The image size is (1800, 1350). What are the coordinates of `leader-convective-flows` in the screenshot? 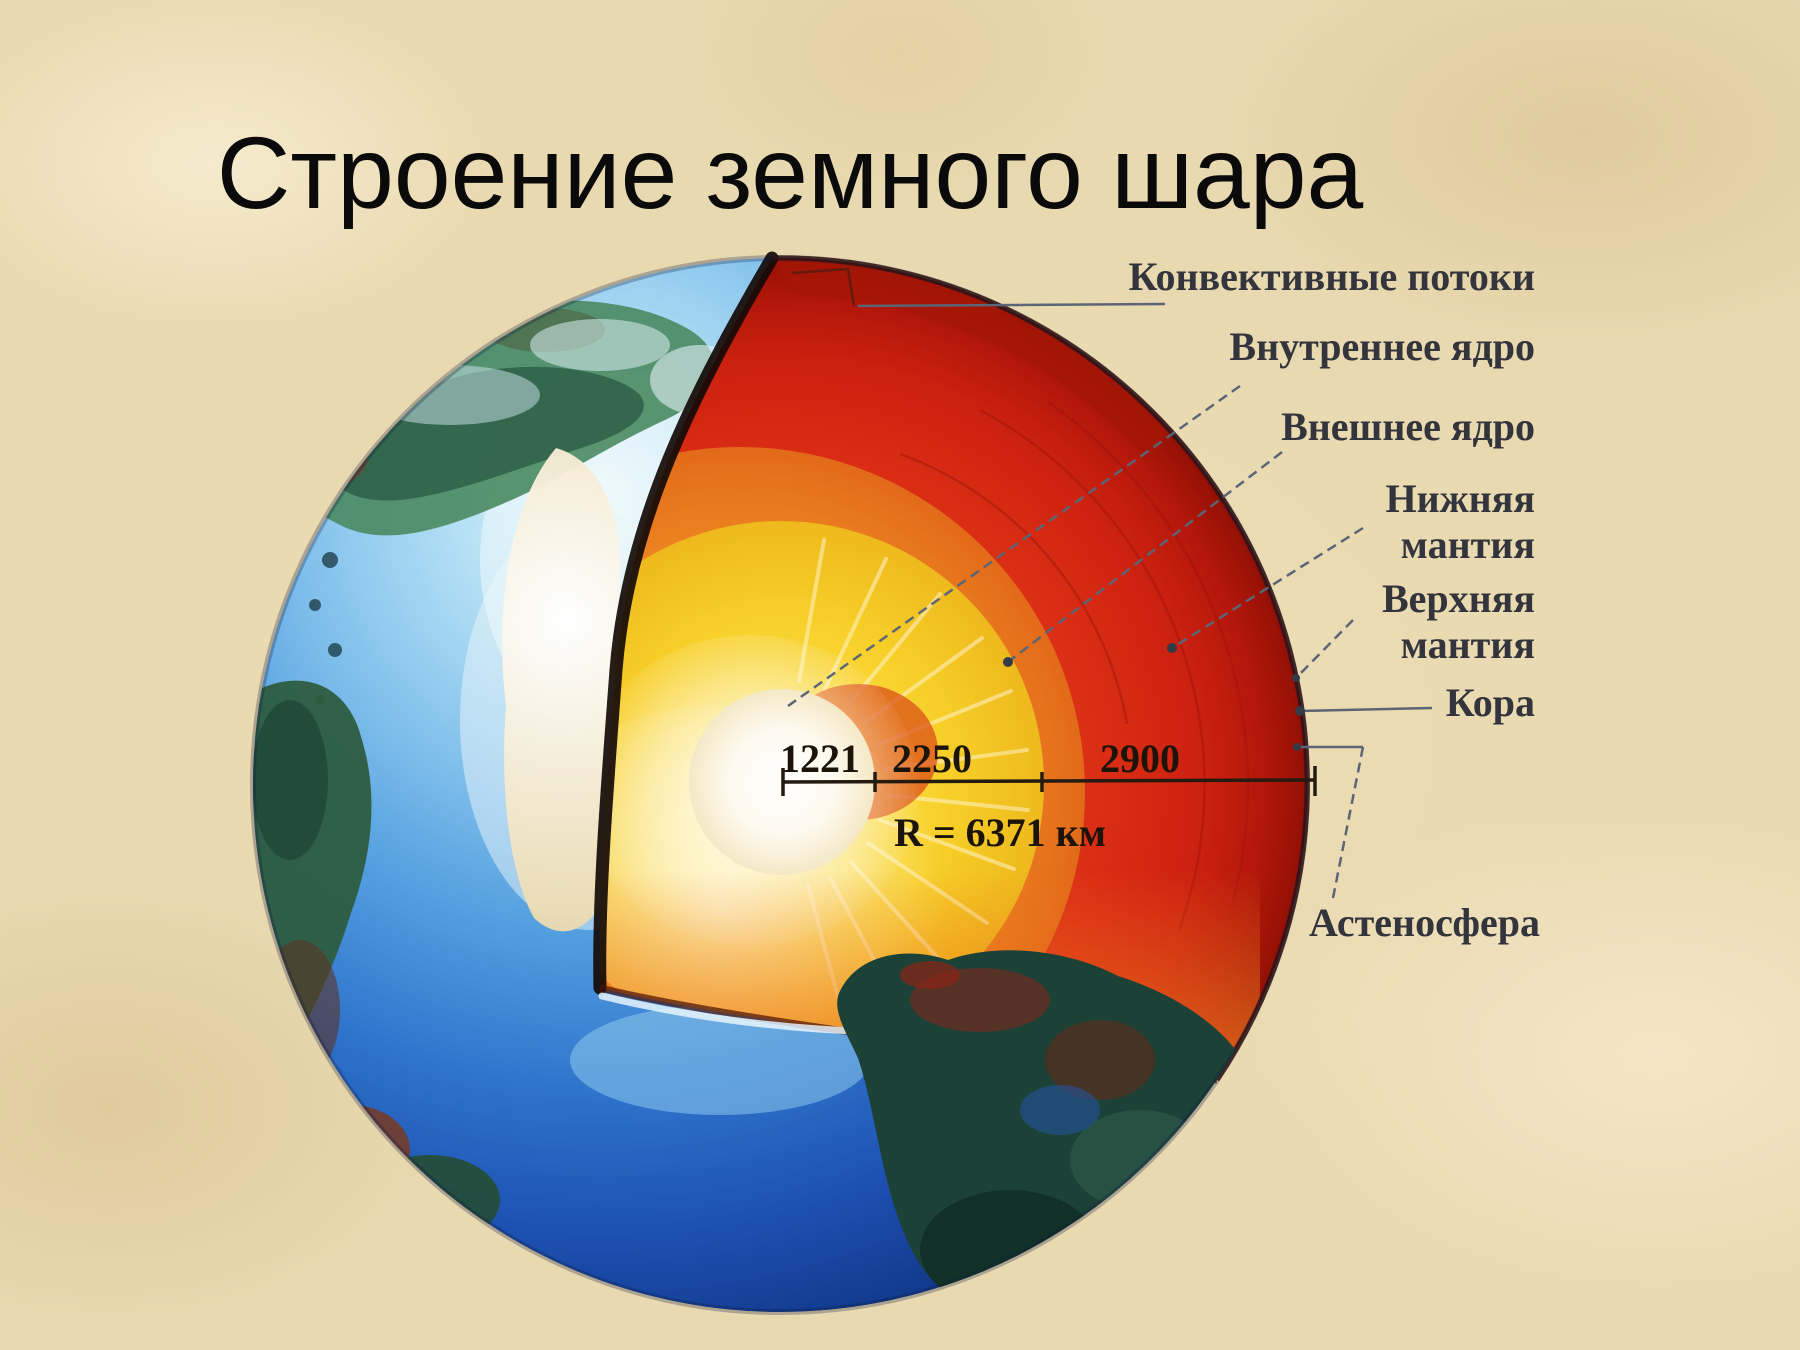 It's located at (1011, 305).